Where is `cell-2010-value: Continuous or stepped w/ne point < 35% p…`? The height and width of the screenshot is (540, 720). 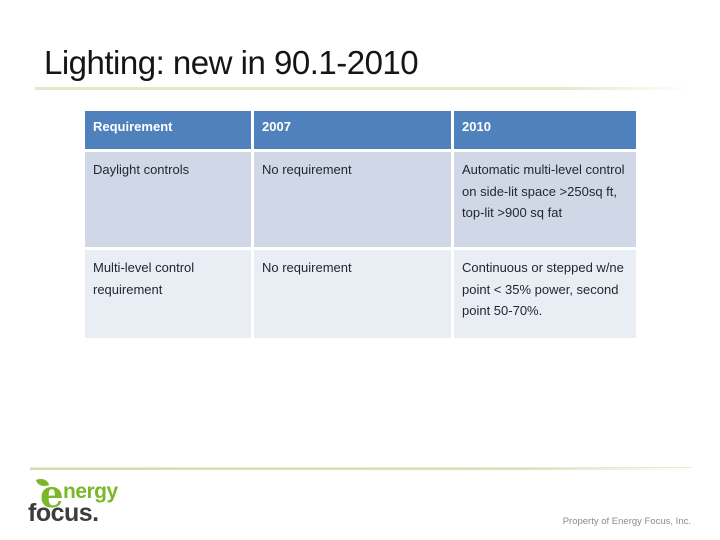
cell-2010-value: Continuous or stepped w/ne point < 35% p… is located at coordinates (545, 294).